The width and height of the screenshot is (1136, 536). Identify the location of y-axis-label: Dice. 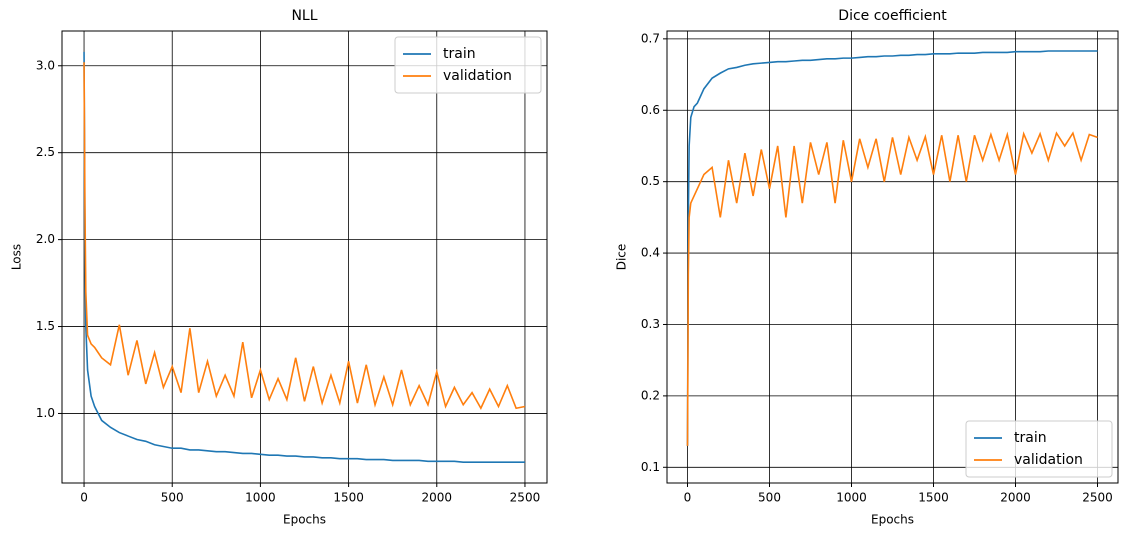
(622, 257).